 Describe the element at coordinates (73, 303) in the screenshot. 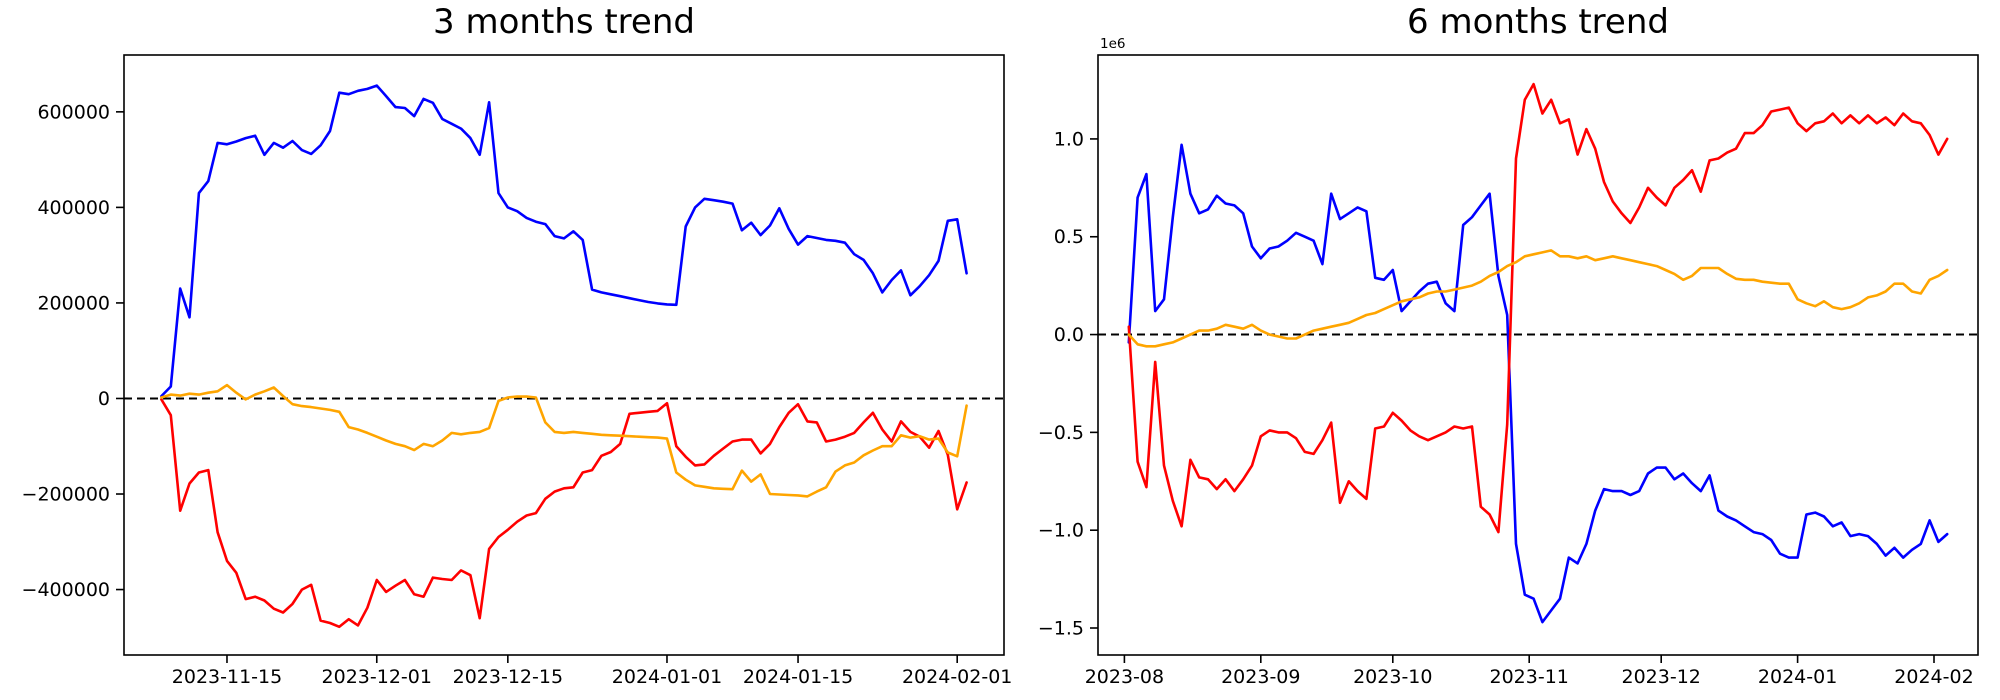

I see `y-tick-label: 200000` at that location.